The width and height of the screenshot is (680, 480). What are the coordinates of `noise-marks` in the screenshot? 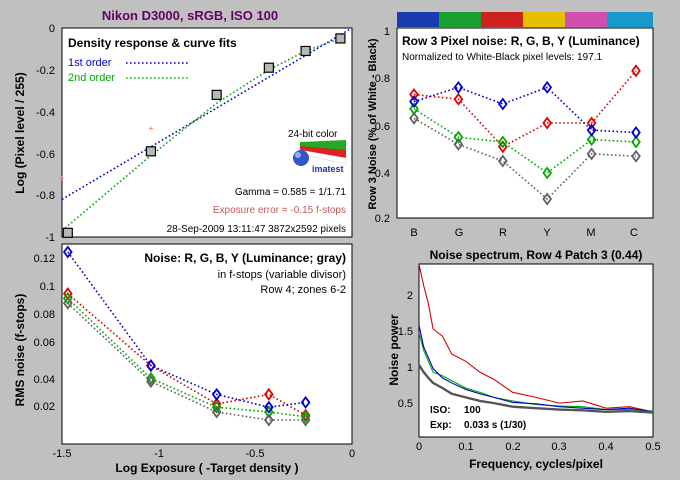 It's located at (186, 336).